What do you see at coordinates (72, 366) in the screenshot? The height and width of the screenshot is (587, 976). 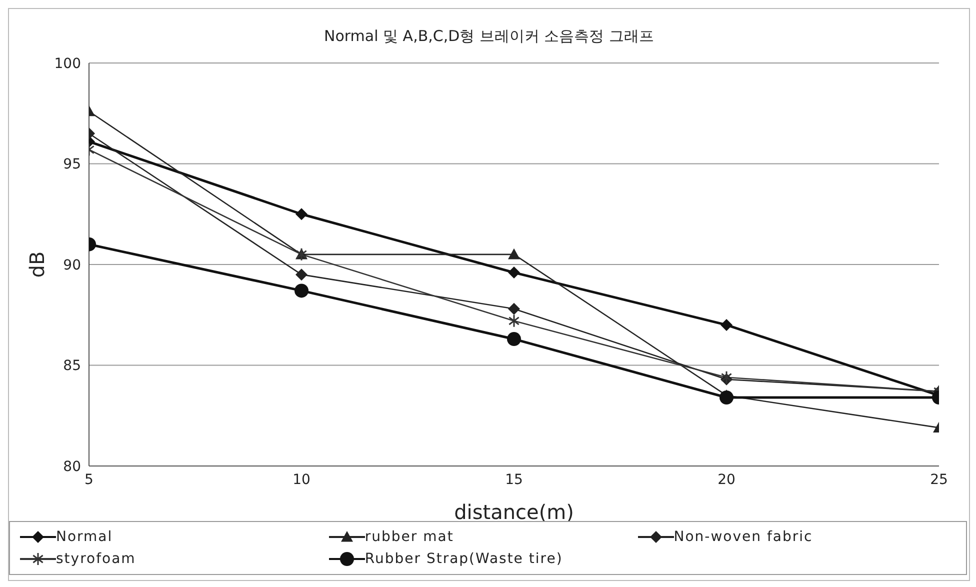 I see `y-tick-label: 85` at bounding box center [72, 366].